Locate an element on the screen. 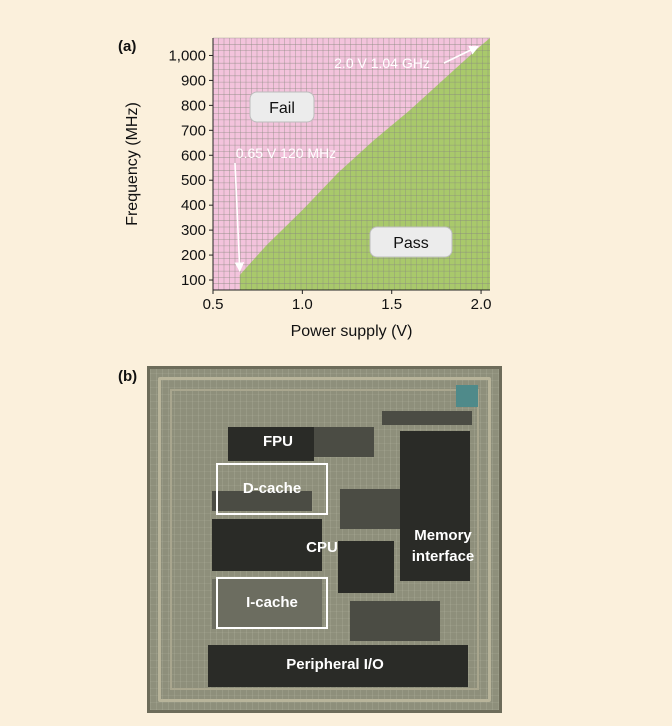 The image size is (672, 726). x-tick-label: 0.5 is located at coordinates (213, 304).